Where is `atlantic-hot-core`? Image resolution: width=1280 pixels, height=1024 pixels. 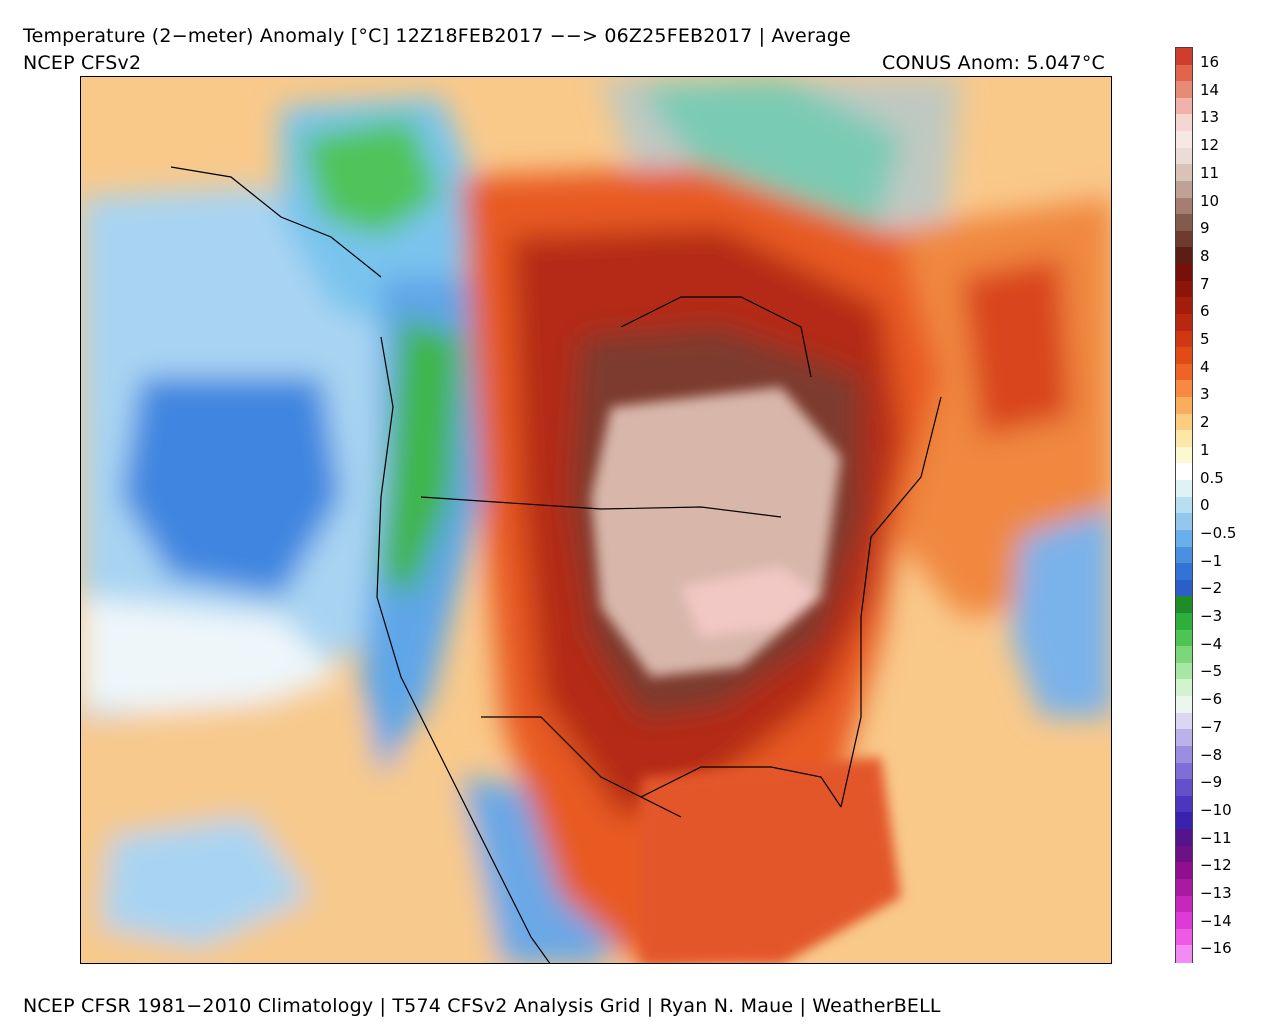 atlantic-hot-core is located at coordinates (1016, 347).